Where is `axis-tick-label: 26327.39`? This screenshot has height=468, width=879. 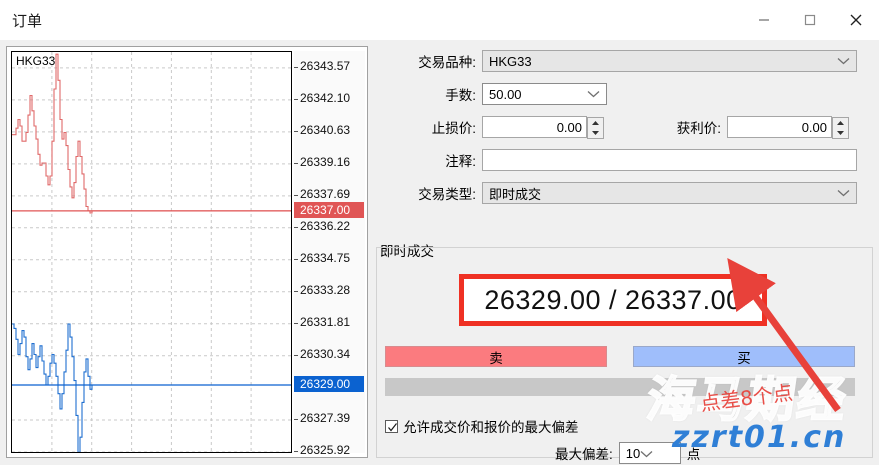
axis-tick-label: 26327.39 is located at coordinates (325, 418).